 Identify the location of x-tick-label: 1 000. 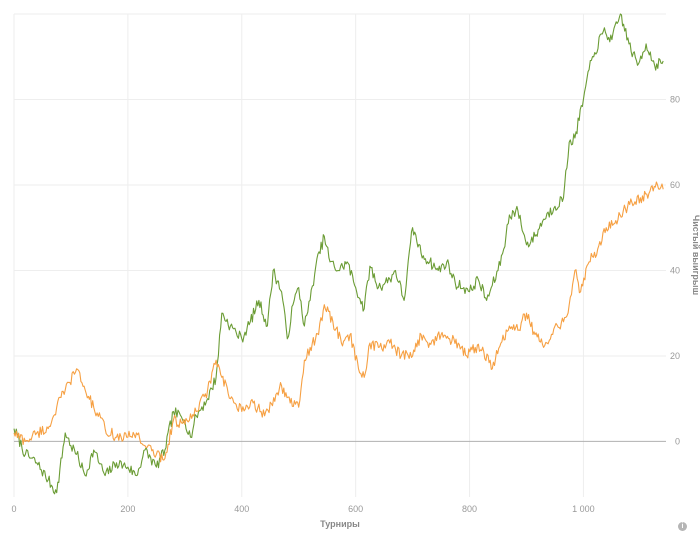
(583, 509).